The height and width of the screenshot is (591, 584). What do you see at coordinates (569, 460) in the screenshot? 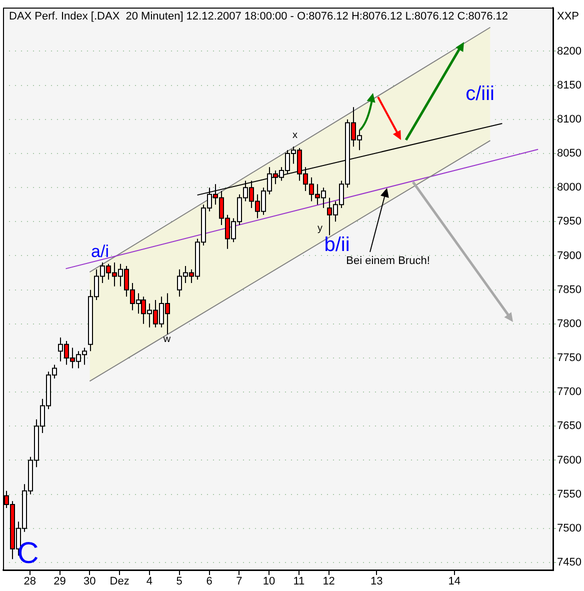
I see `y-tick-label: 7600` at bounding box center [569, 460].